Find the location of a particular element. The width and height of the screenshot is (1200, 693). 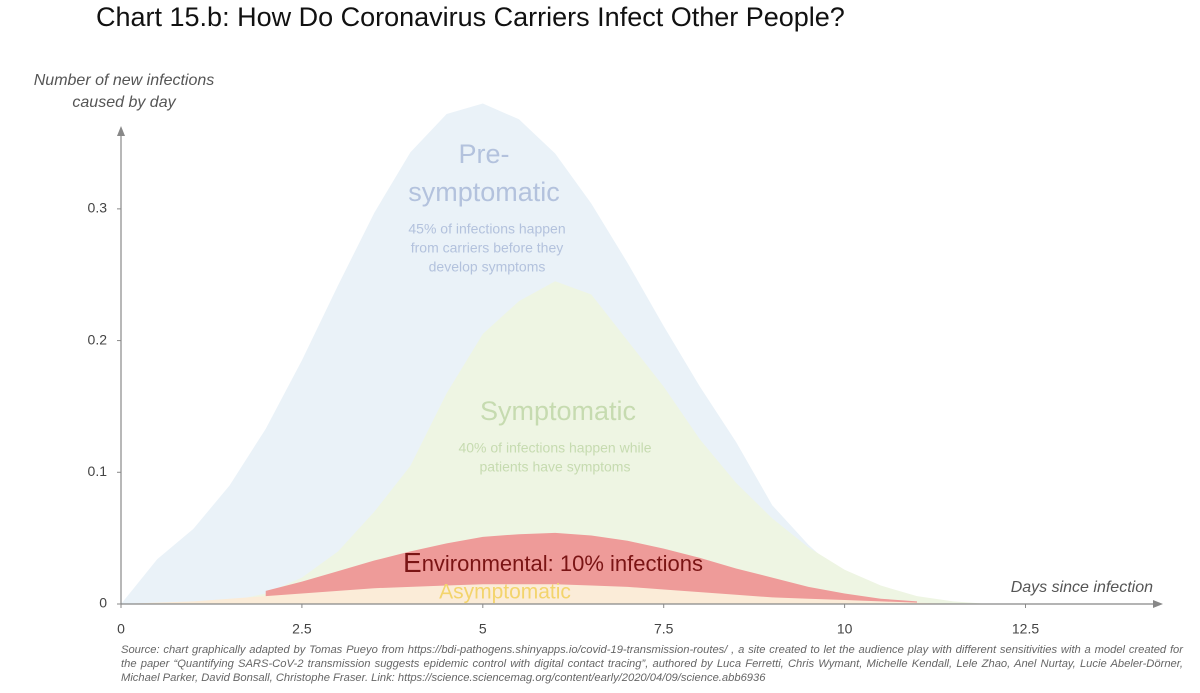

y-tick-label: 0.2 is located at coordinates (98, 339).